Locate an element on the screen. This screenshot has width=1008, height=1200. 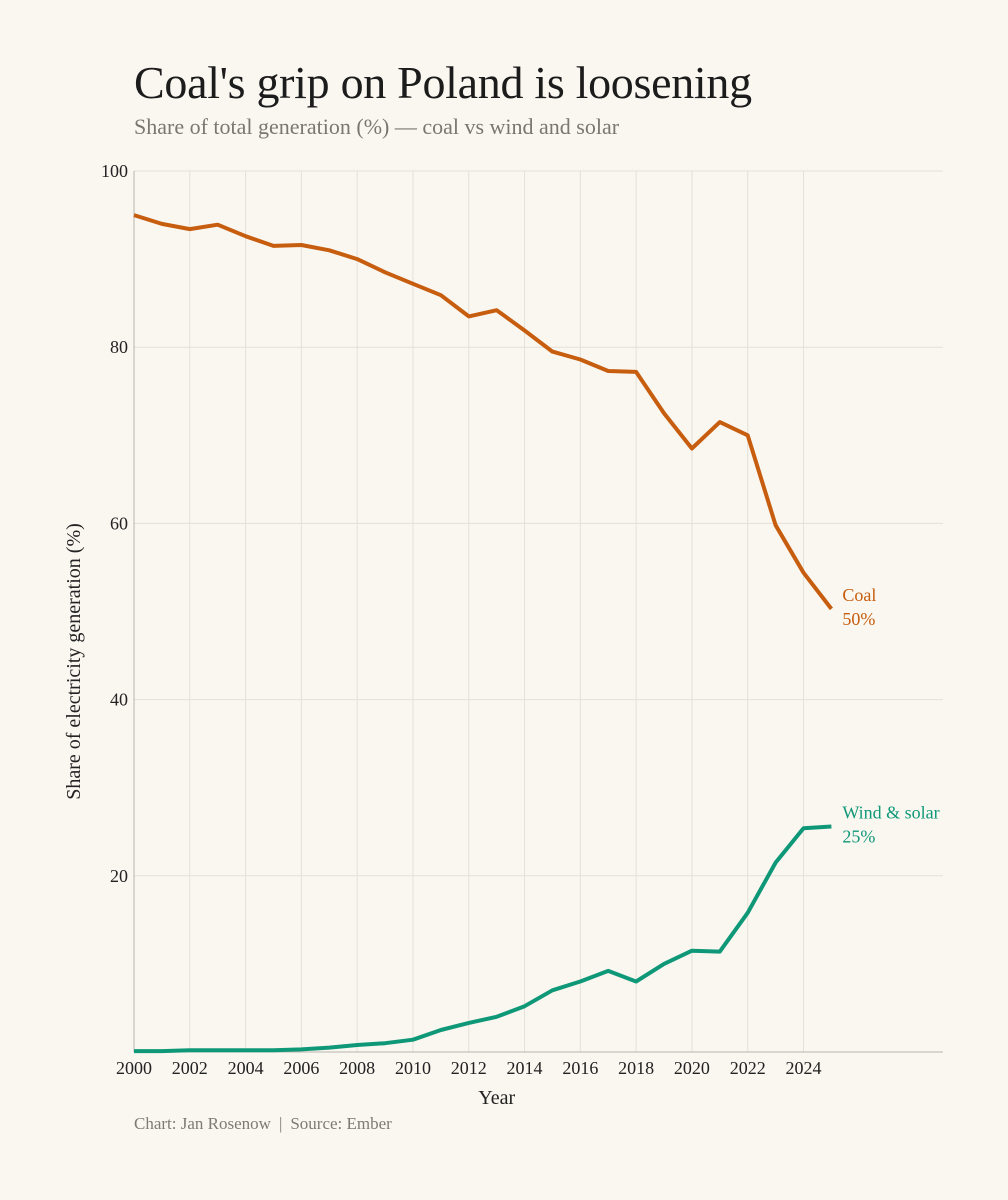
y-tick-label: 60 is located at coordinates (119, 523).